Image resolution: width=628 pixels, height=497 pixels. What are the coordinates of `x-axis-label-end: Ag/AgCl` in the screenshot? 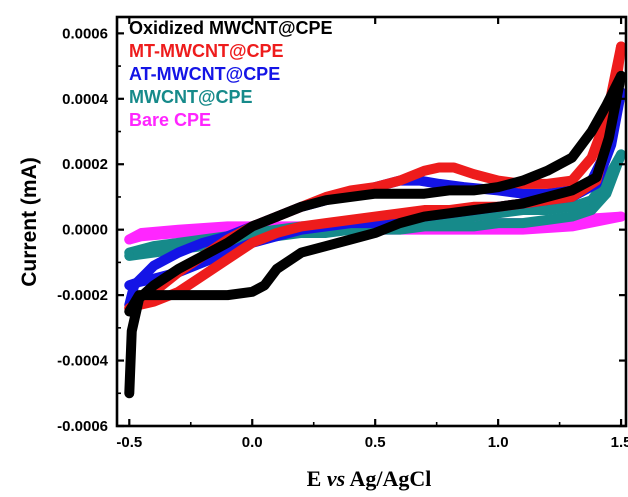 It's located at (388, 478).